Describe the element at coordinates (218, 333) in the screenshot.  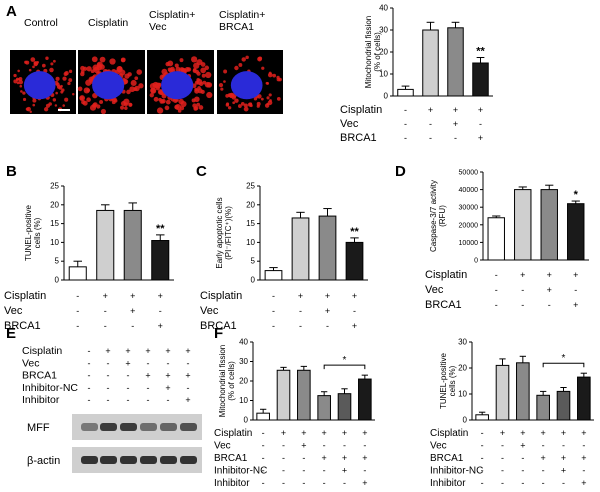
I see `panel-letter-F: F` at that location.